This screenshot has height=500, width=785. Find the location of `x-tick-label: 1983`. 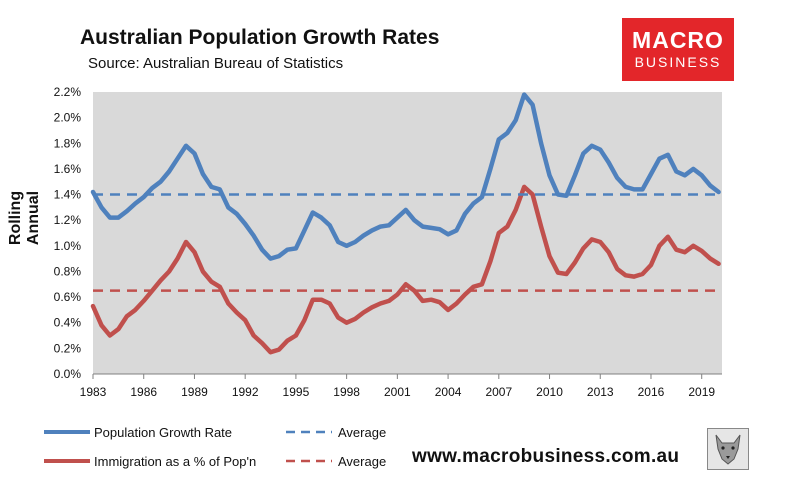

x-tick-label: 1983 is located at coordinates (93, 392).